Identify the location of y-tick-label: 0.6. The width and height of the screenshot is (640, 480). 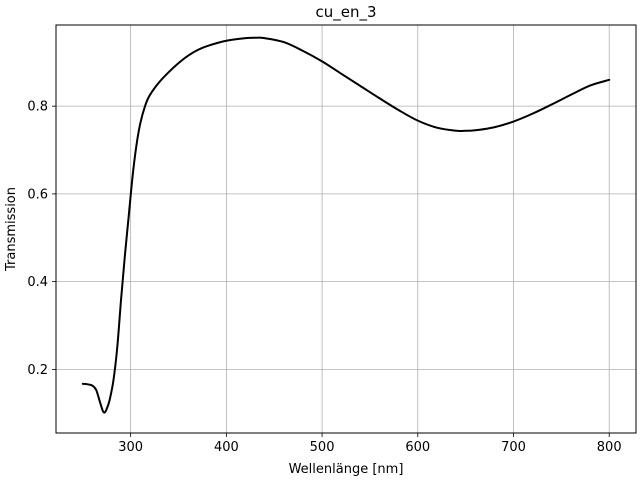
(37, 194).